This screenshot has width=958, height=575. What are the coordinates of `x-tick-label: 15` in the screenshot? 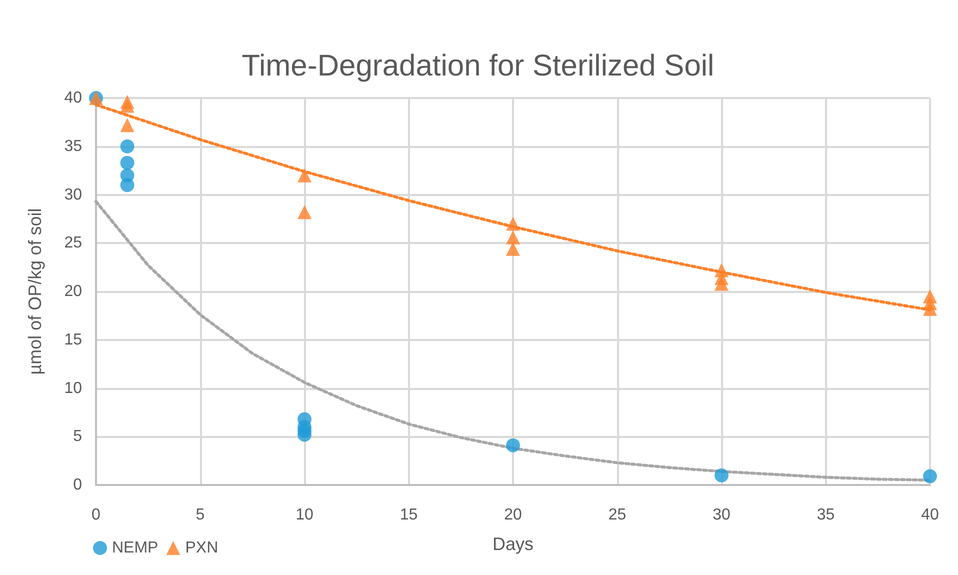 It's located at (409, 515).